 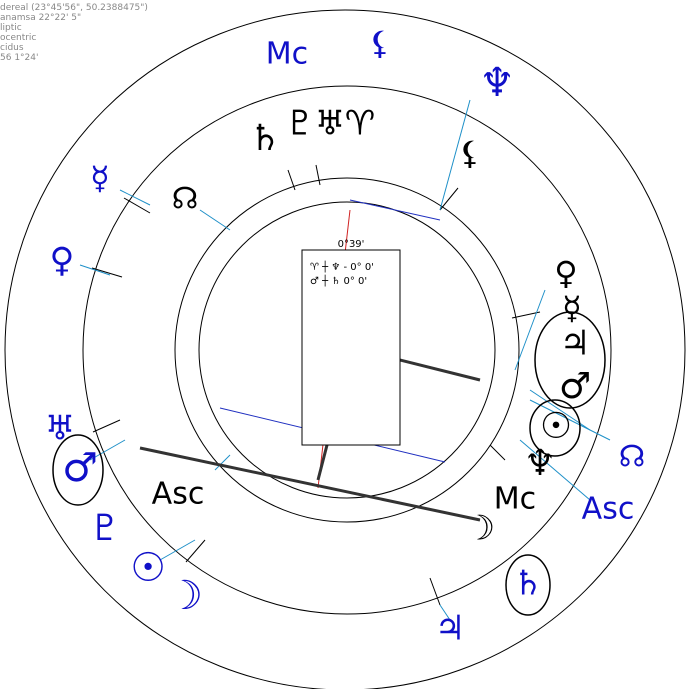 What do you see at coordinates (575, 386) in the screenshot?
I see `inner-glyph: ♂` at bounding box center [575, 386].